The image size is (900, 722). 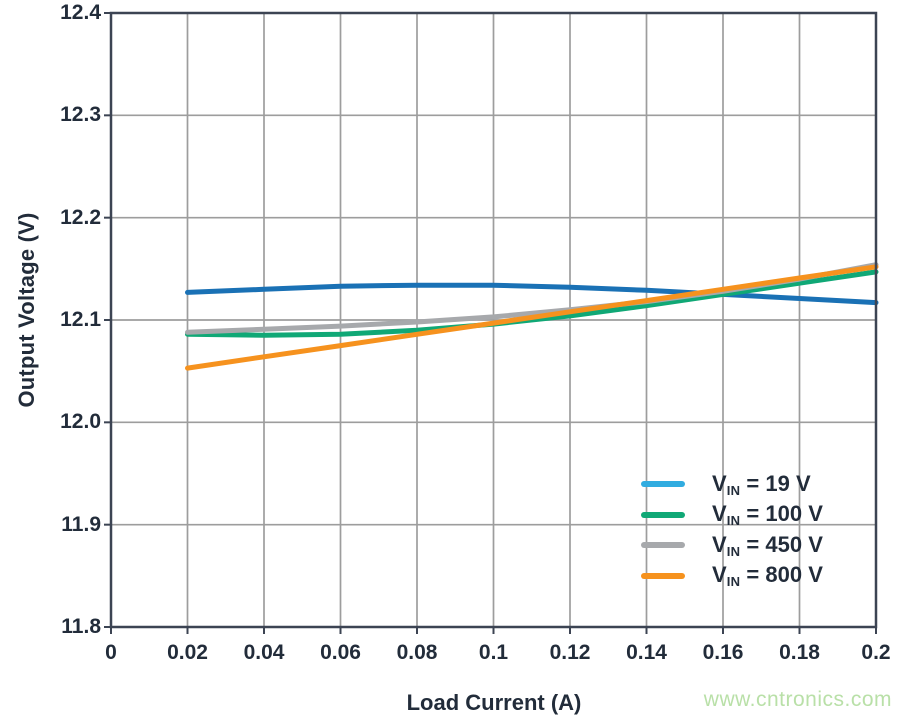 What do you see at coordinates (570, 652) in the screenshot?
I see `x-tick-label: 0.12` at bounding box center [570, 652].